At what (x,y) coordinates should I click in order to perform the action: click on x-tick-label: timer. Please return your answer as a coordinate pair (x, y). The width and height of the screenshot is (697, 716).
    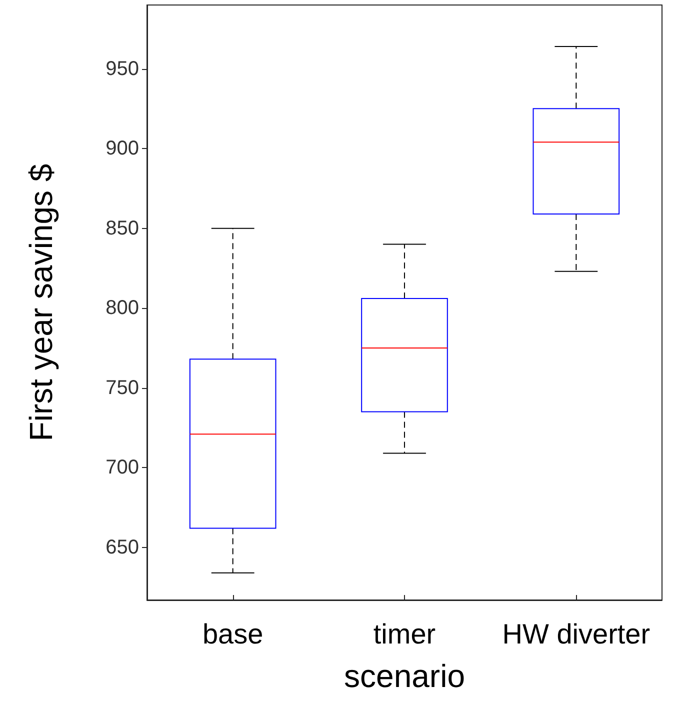
    Looking at the image, I should click on (404, 634).